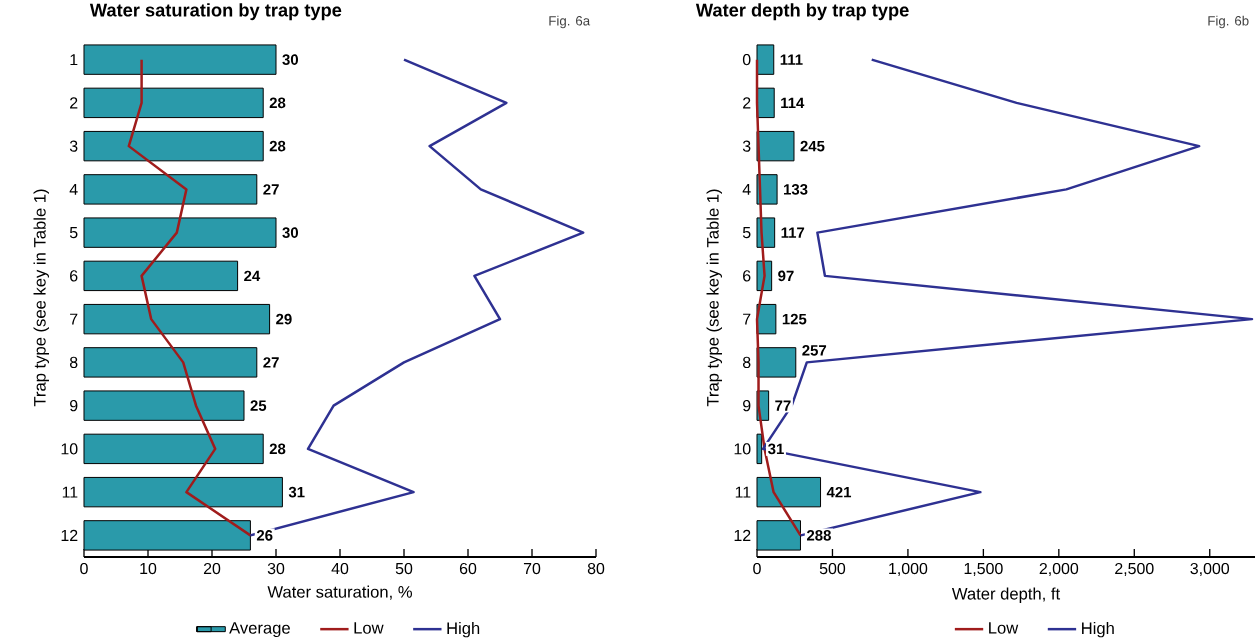 This screenshot has height=640, width=1260. Describe the element at coordinates (259, 630) in the screenshot. I see `legend-label: Average` at that location.